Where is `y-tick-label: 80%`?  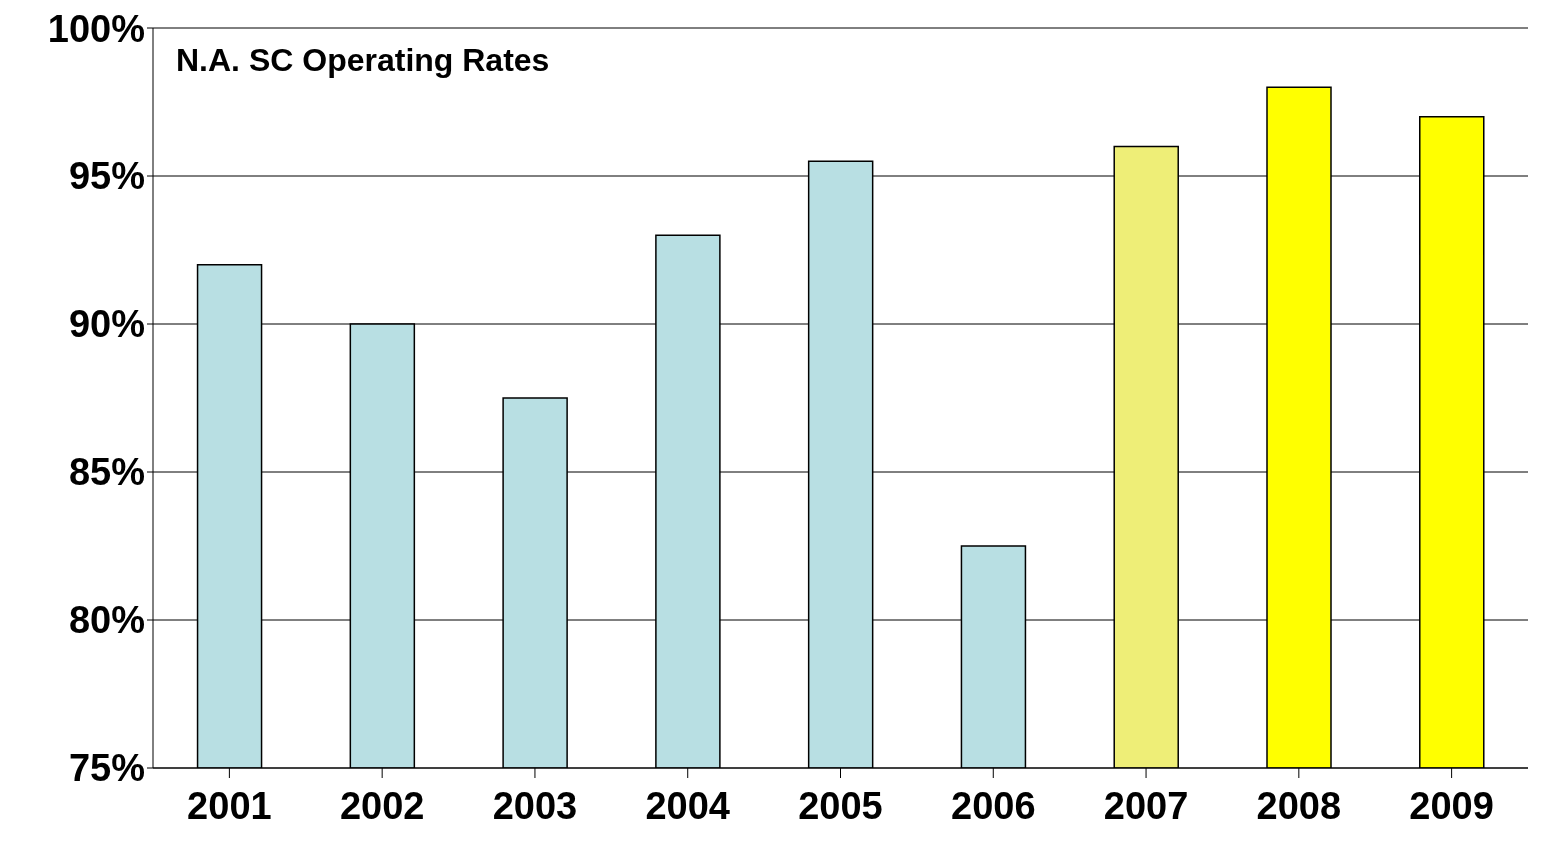
y-tick-label: 80% is located at coordinates (106, 620).